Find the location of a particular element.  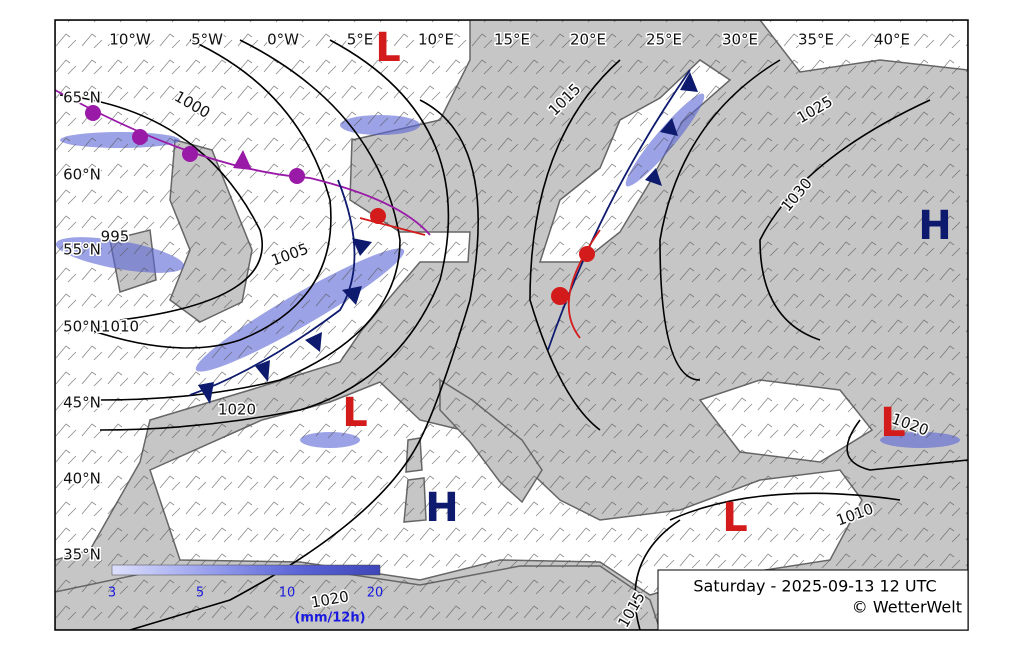

legend-tick: 3 is located at coordinates (112, 593).